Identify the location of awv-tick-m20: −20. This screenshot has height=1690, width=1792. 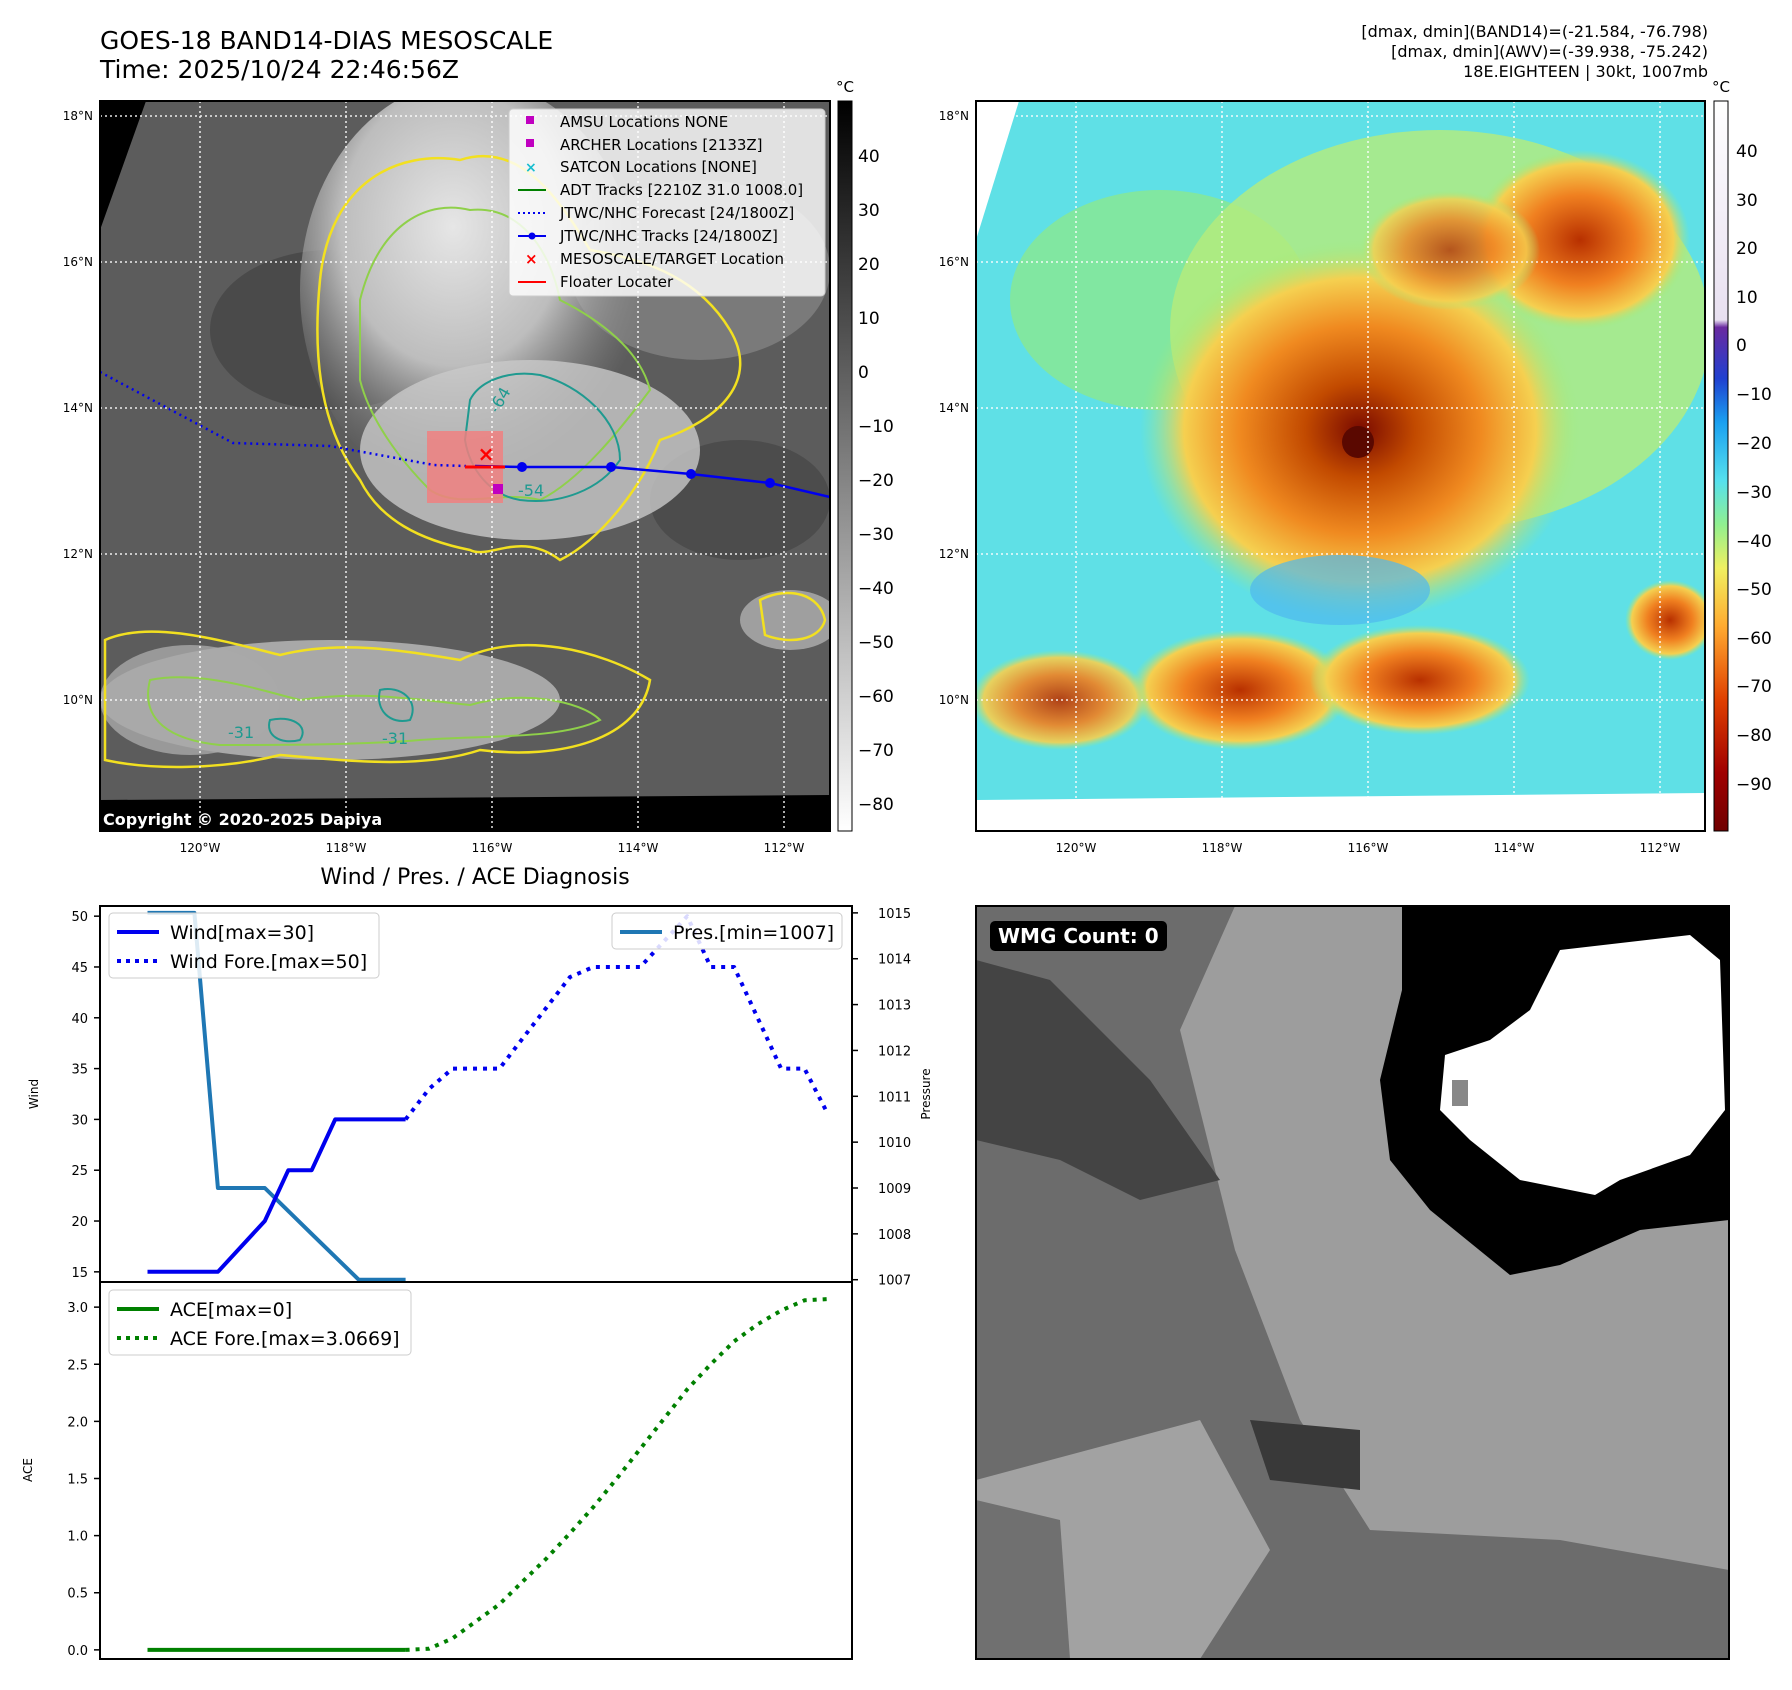
(1754, 444).